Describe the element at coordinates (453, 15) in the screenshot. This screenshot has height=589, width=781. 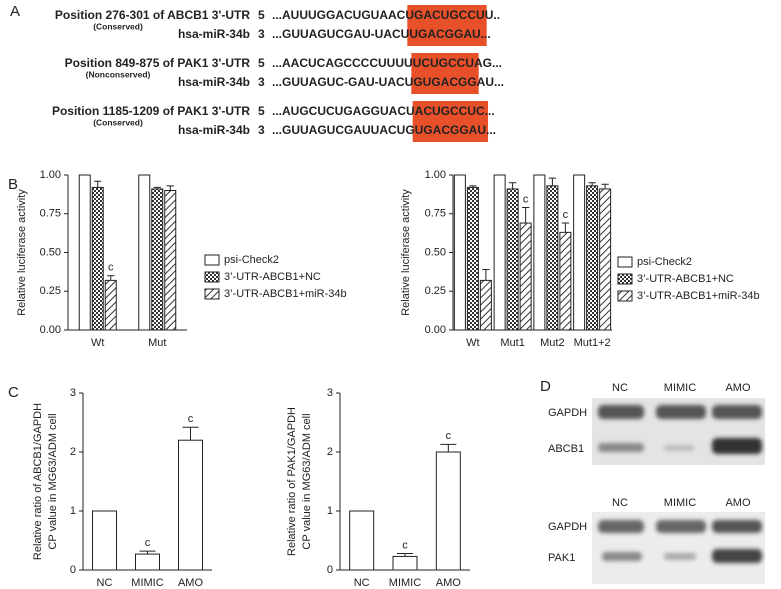
I see `binding-site: ACUGCCU` at that location.